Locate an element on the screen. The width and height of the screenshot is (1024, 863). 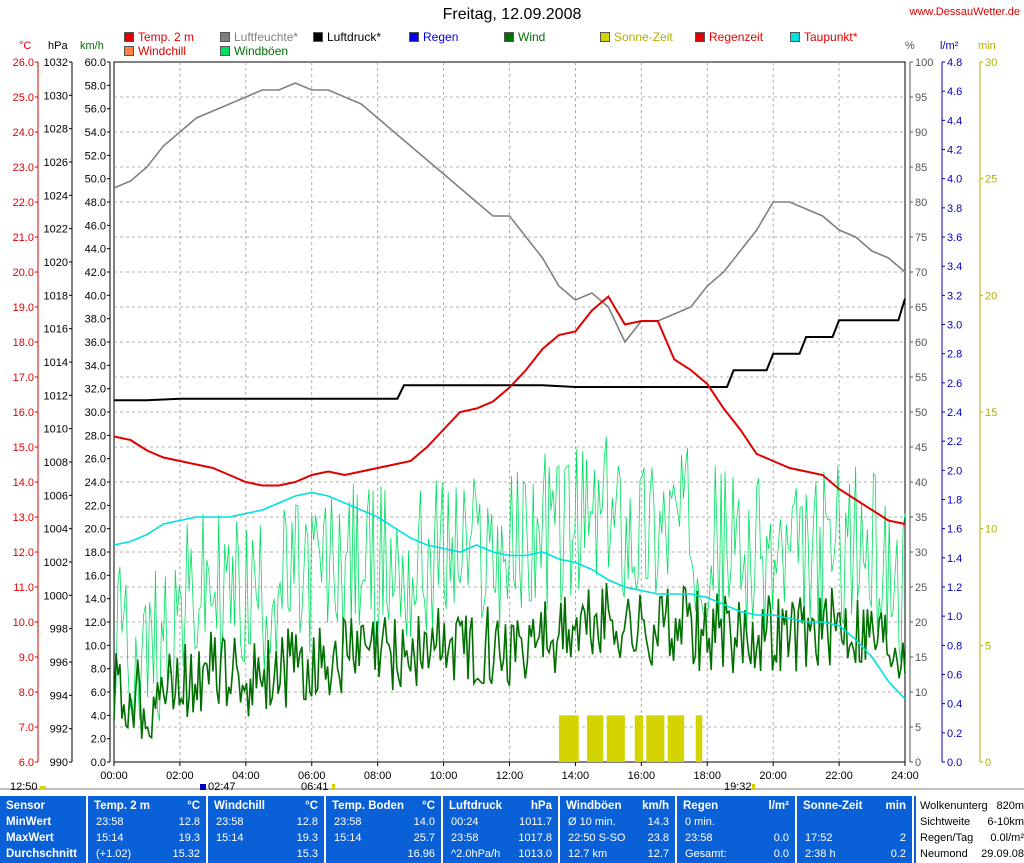
summary-column: Temp. Boden °C 23:58 14.0 15:14 25.7 16.96 is located at coordinates (384, 829).